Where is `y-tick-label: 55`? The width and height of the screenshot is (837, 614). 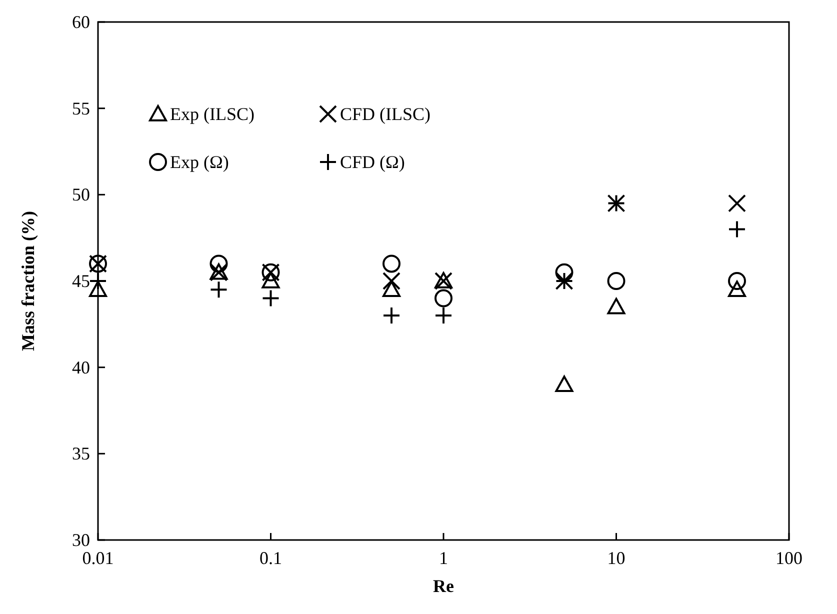
y-tick-label: 55 is located at coordinates (81, 108).